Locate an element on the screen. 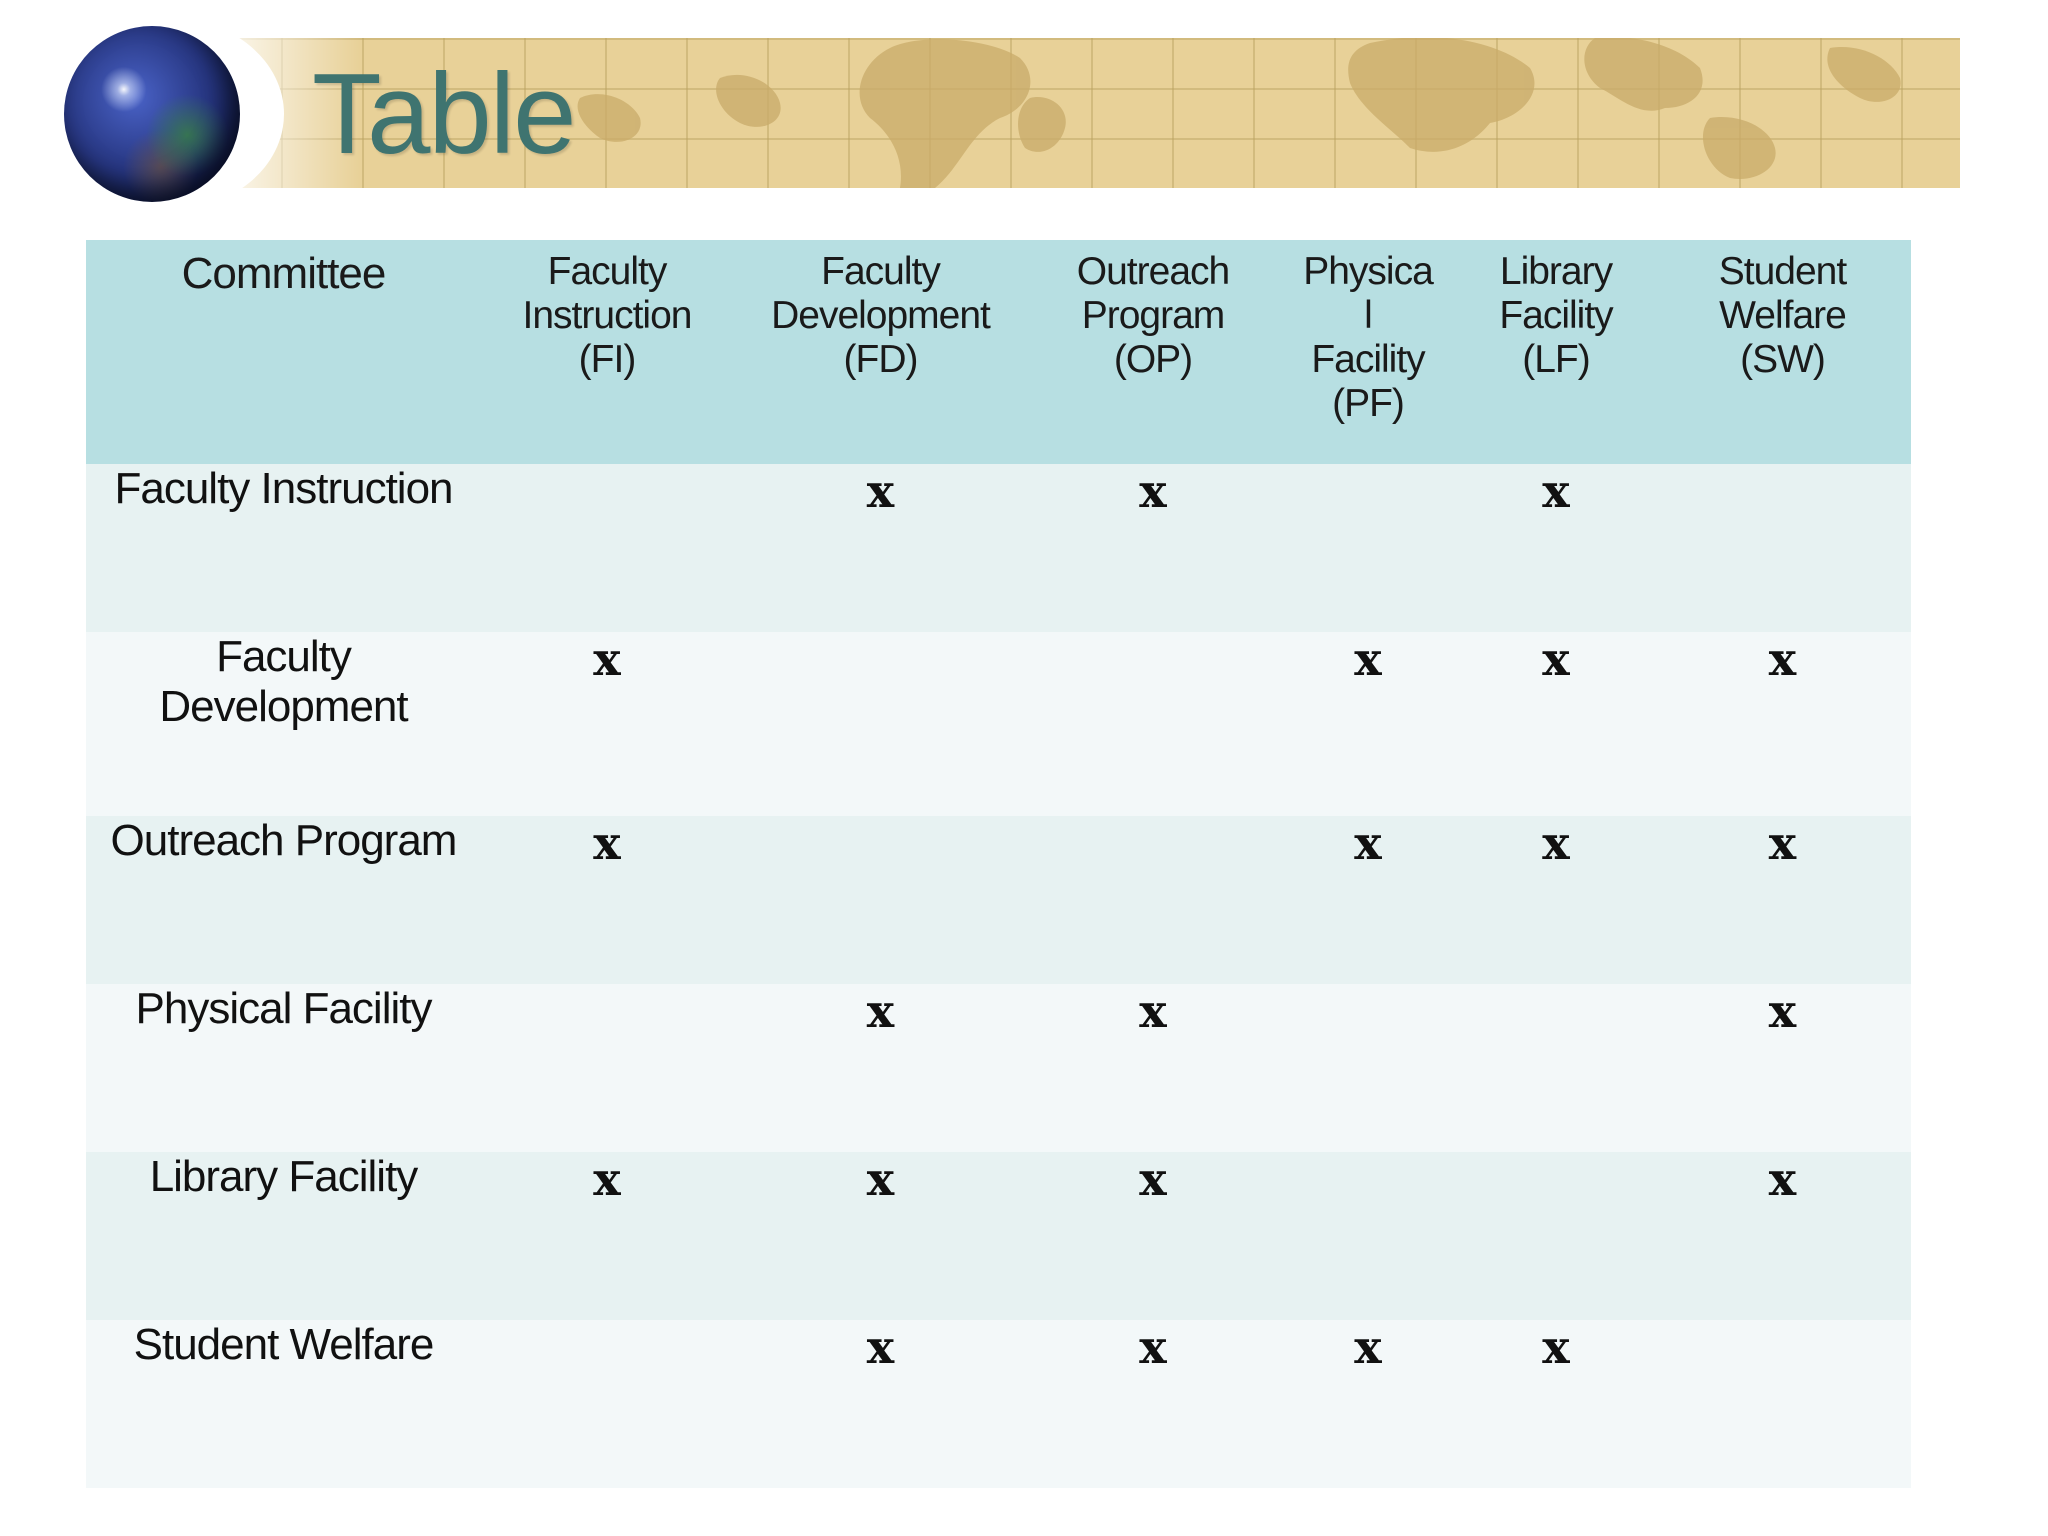 The width and height of the screenshot is (2048, 1536). header-fi: Faculty Instruction (FI) is located at coordinates (607, 315).